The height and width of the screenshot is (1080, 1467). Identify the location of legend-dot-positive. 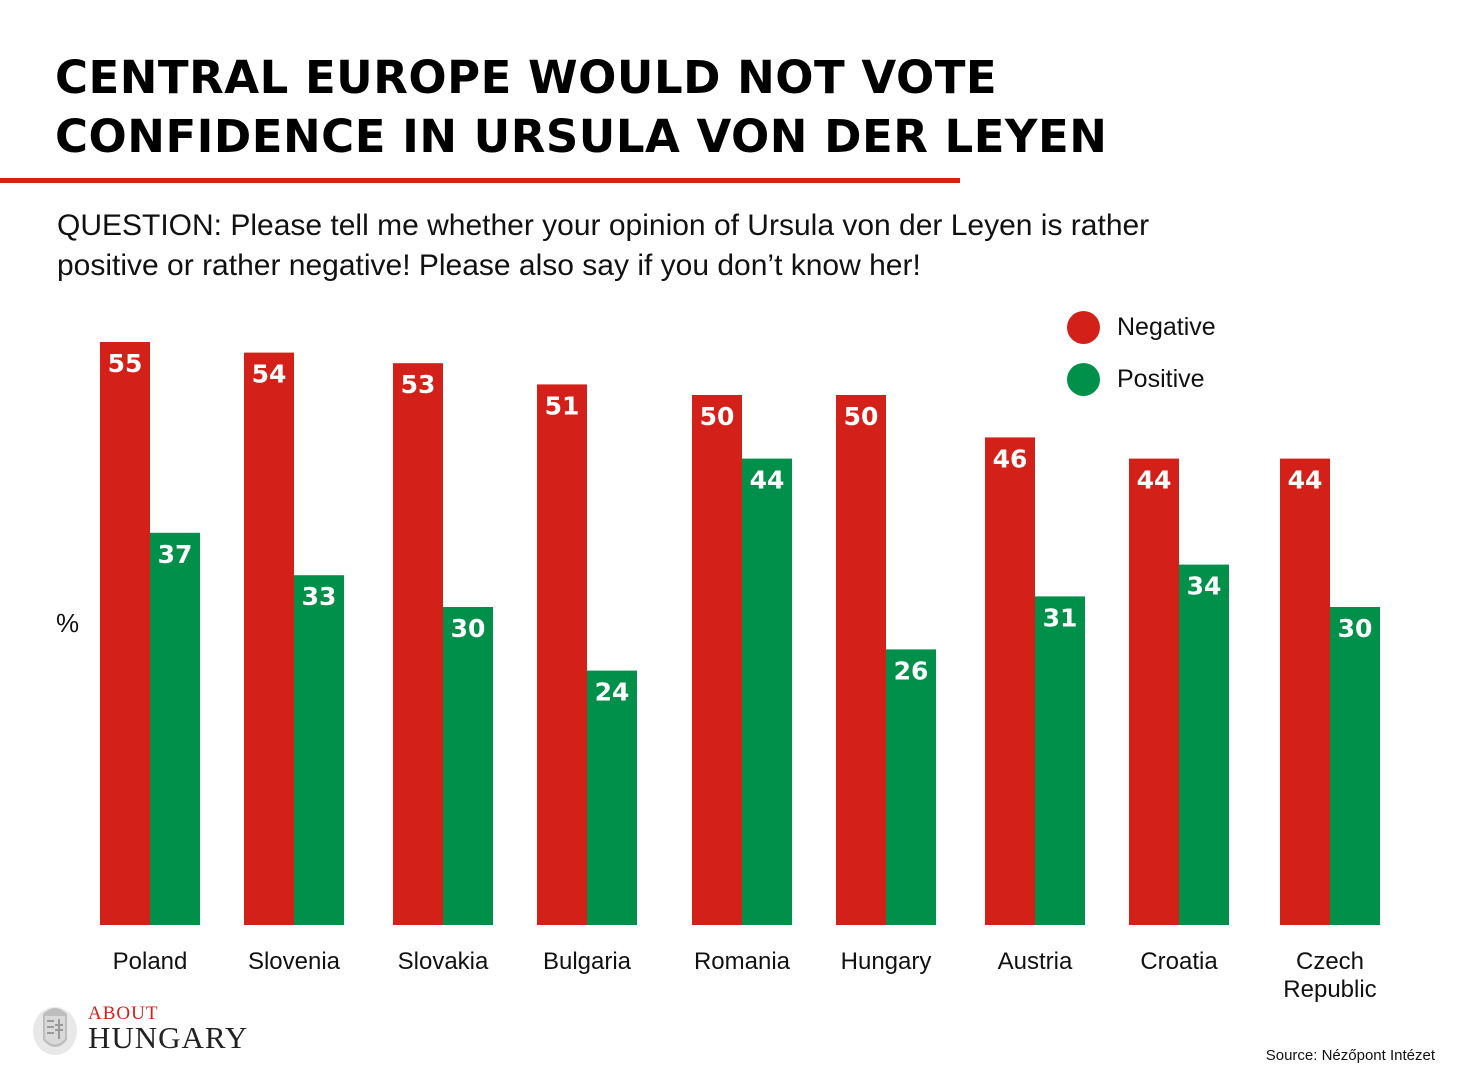
(1083, 379).